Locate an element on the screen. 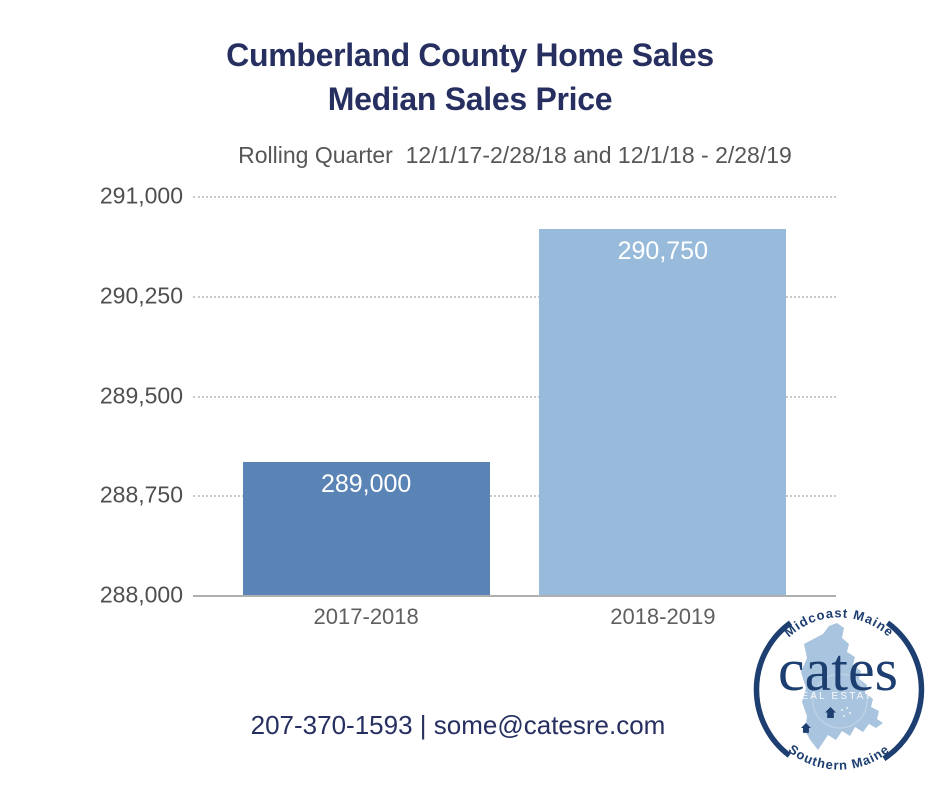 The height and width of the screenshot is (788, 940). bar-value-label: 290,750 is located at coordinates (662, 251).